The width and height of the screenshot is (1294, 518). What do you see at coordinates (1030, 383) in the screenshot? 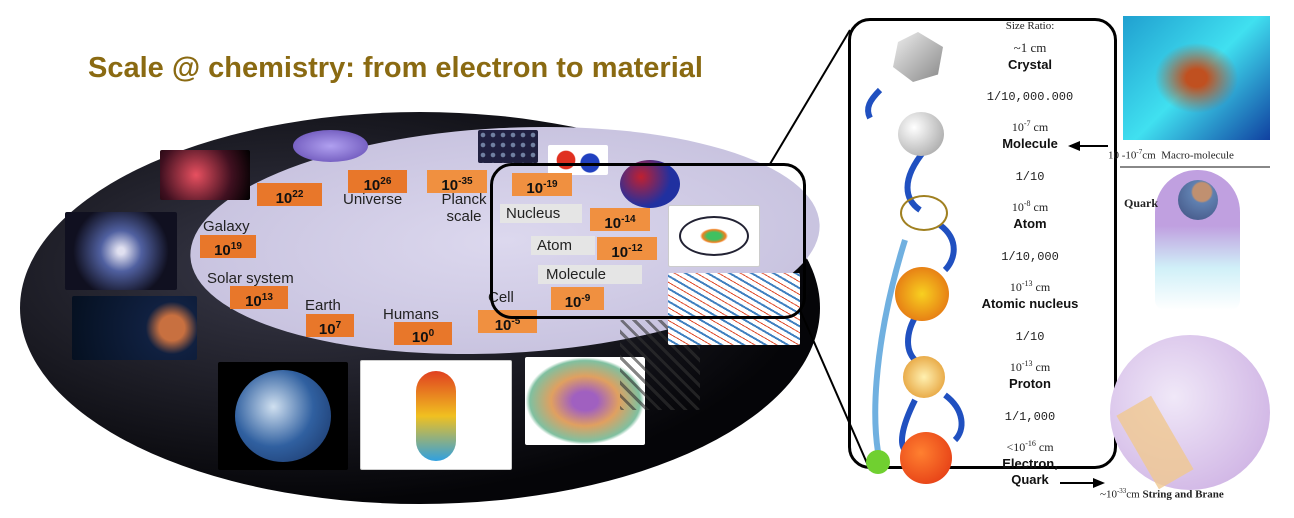
I see `proton-label: Proton` at bounding box center [1030, 383].